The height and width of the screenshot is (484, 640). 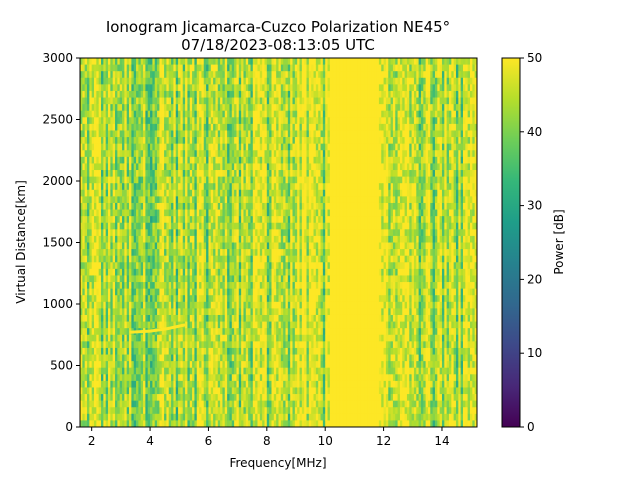 What do you see at coordinates (278, 45) in the screenshot?
I see `chart-title-line2: 07/18/2023-08:13:05 UTC` at bounding box center [278, 45].